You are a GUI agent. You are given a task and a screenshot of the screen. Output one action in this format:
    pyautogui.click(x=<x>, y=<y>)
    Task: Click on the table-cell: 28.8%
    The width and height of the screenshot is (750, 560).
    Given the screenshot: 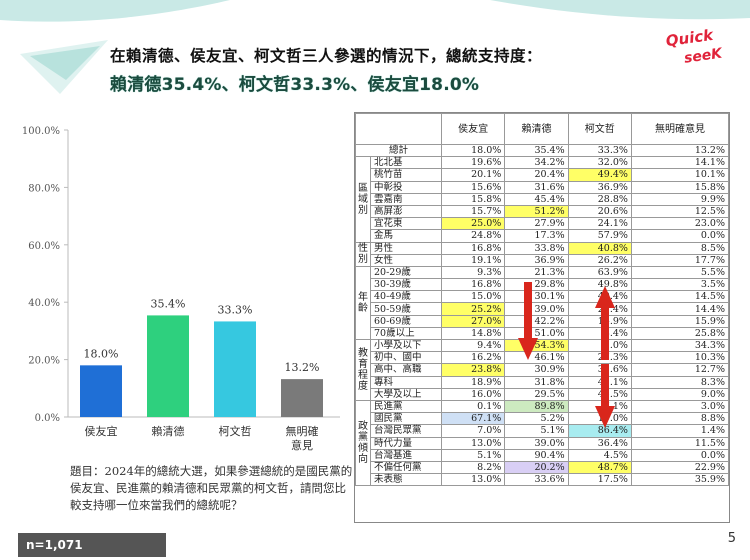 What is the action you would take?
    pyautogui.click(x=599, y=199)
    